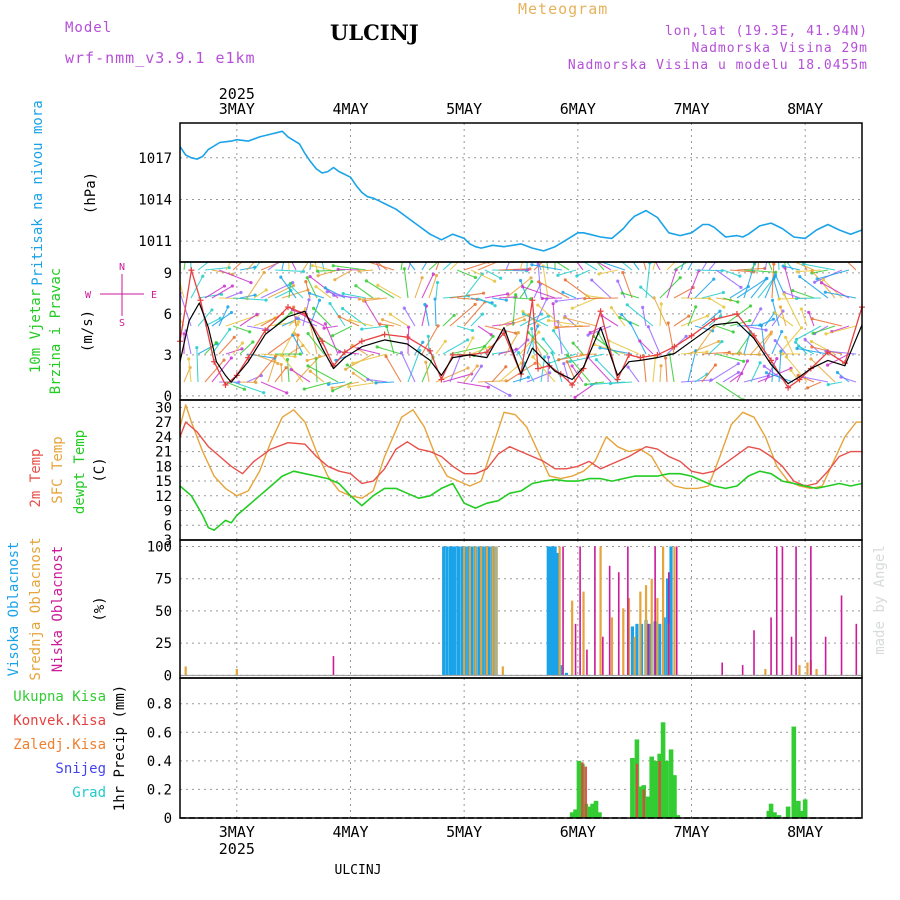 The height and width of the screenshot is (900, 900). Describe the element at coordinates (36, 608) in the screenshot. I see `cloud-mid-title: Srednja Oblacnost` at that location.